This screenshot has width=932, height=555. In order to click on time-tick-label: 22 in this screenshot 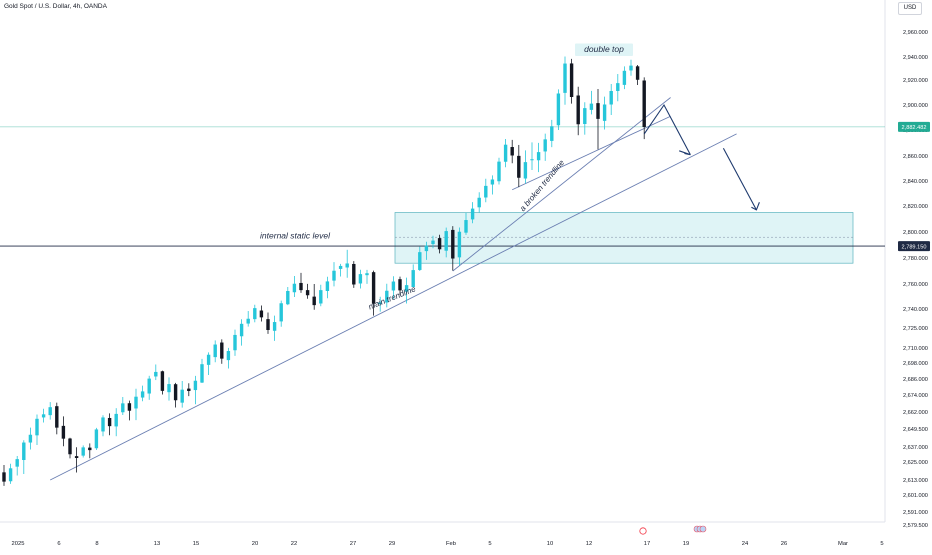, I will do `click(294, 544)`.